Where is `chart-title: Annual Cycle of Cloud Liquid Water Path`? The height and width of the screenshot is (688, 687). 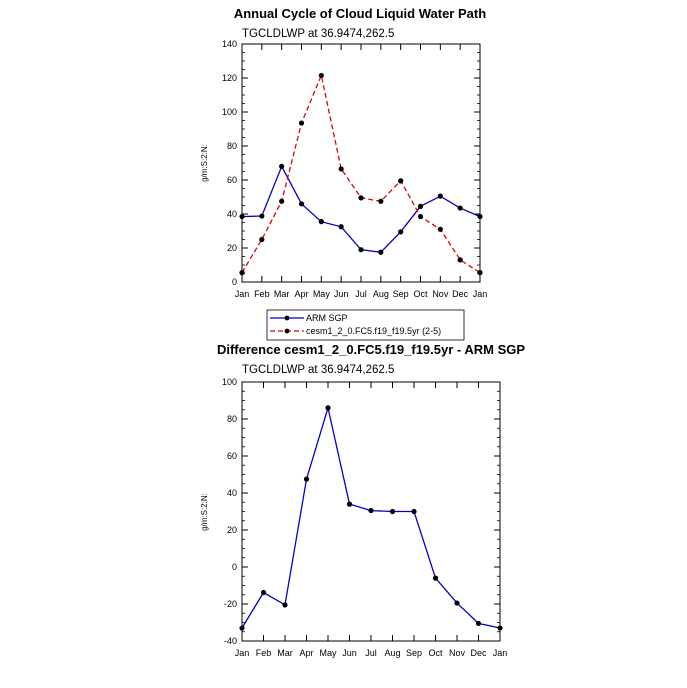
chart-title: Annual Cycle of Cloud Liquid Water Path is located at coordinates (360, 13).